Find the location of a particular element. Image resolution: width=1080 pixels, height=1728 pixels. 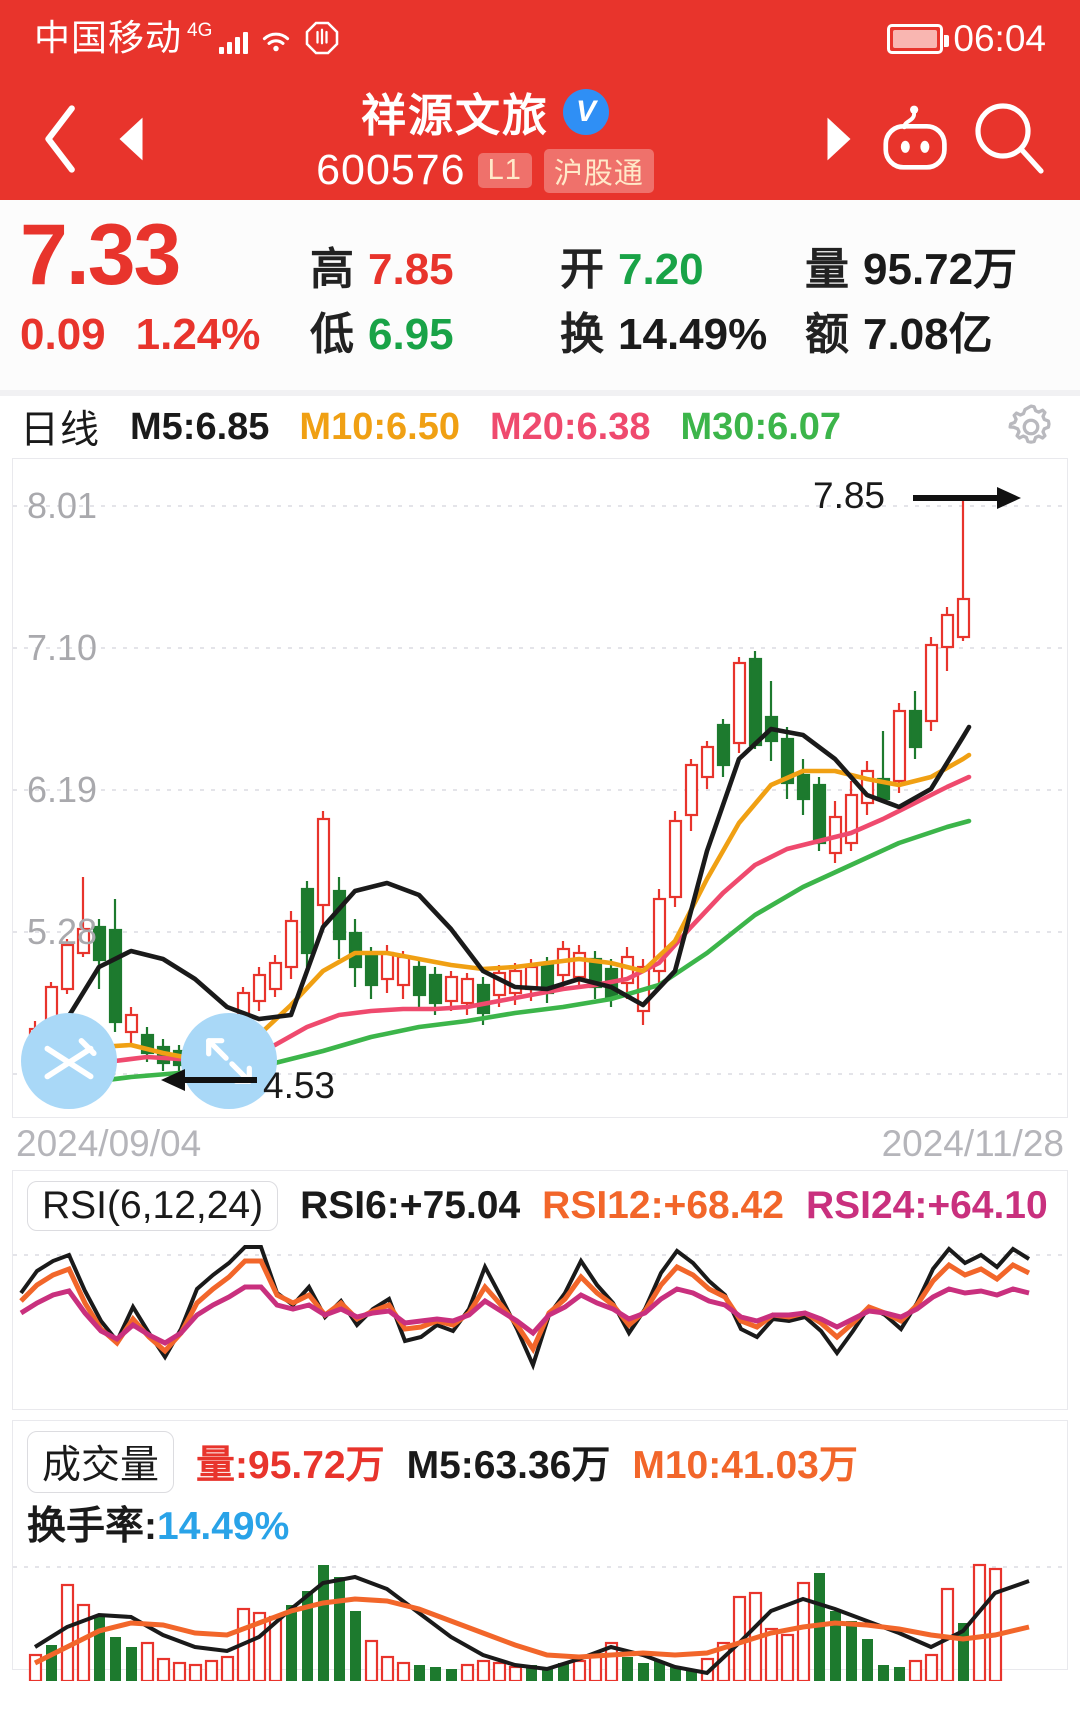

ma-legend-bar: 日线 M5:6.85 M10:6.50 M20:6.38 M30:6.07 is located at coordinates (540, 427).